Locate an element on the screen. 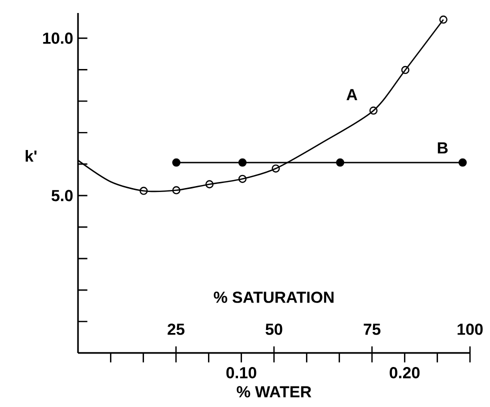 The image size is (490, 407). x-axis-title: % WATER is located at coordinates (274, 392).